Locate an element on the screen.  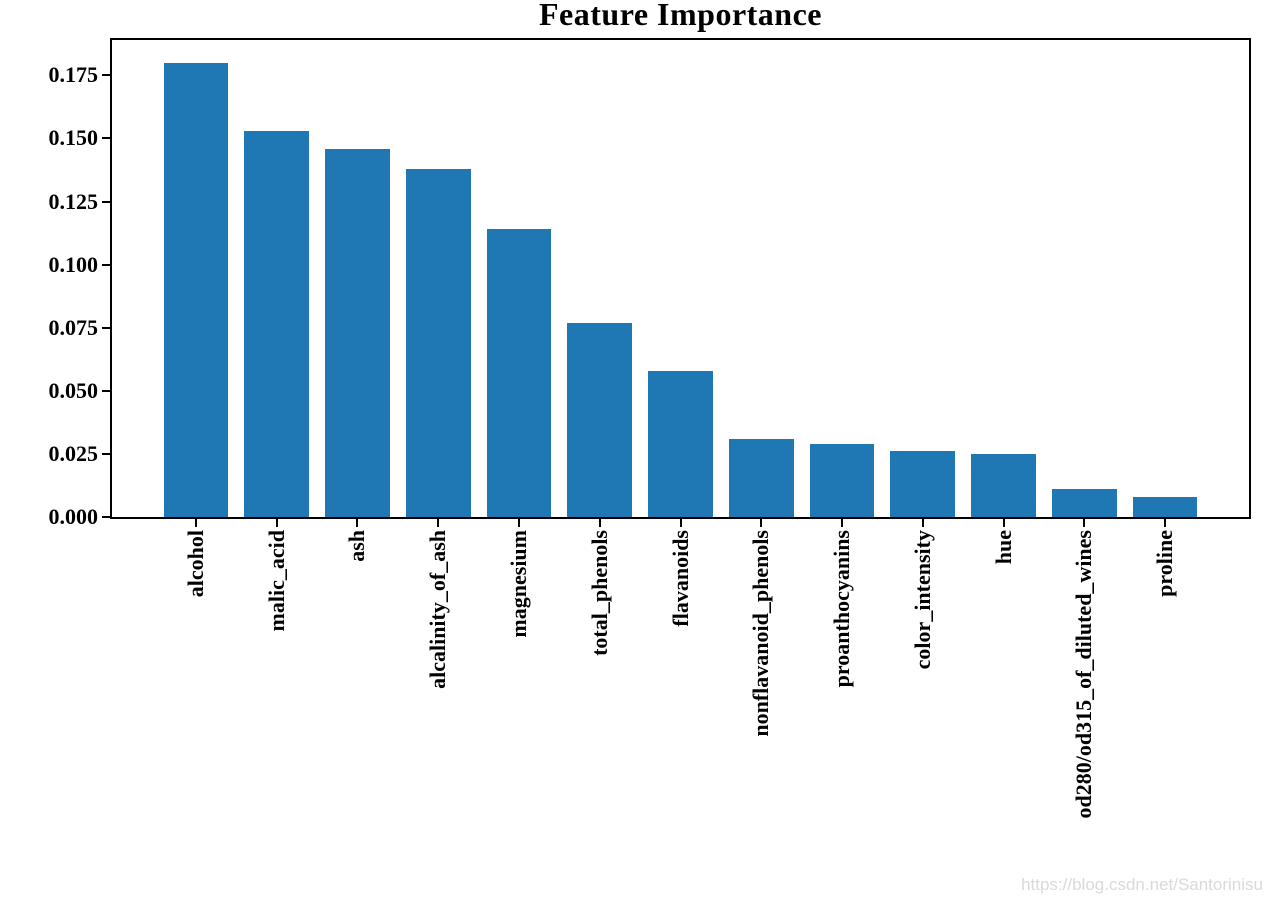
watermark-text: https://blog.csdn.net/Santorinisu is located at coordinates (1142, 884).